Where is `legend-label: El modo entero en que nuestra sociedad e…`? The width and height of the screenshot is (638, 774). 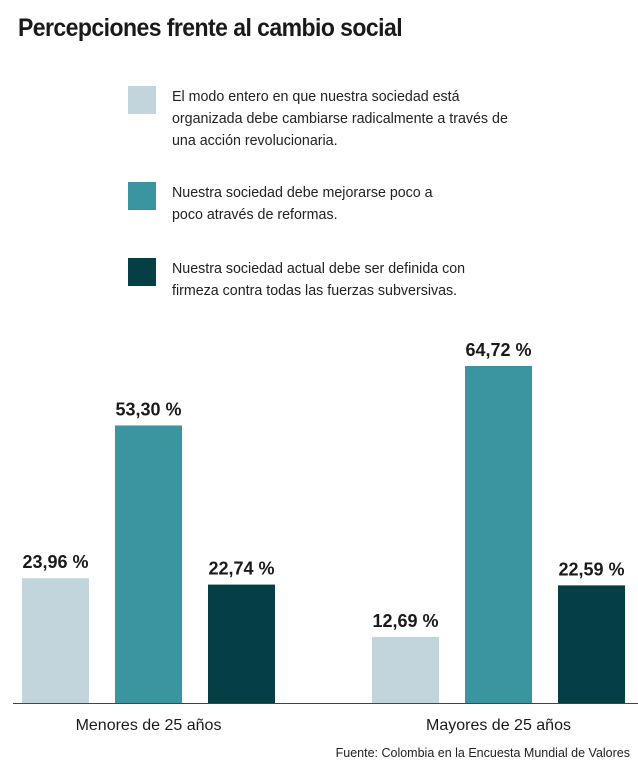 legend-label: El modo entero en que nuestra sociedad e… is located at coordinates (340, 118).